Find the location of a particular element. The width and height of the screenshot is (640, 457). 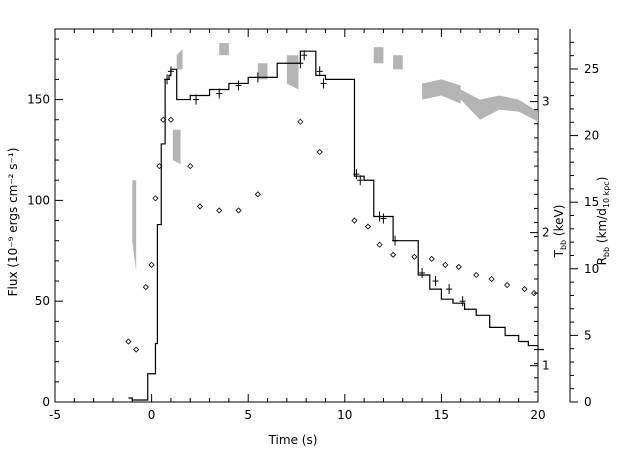

x-axis-label: Time (s) is located at coordinates (293, 440).